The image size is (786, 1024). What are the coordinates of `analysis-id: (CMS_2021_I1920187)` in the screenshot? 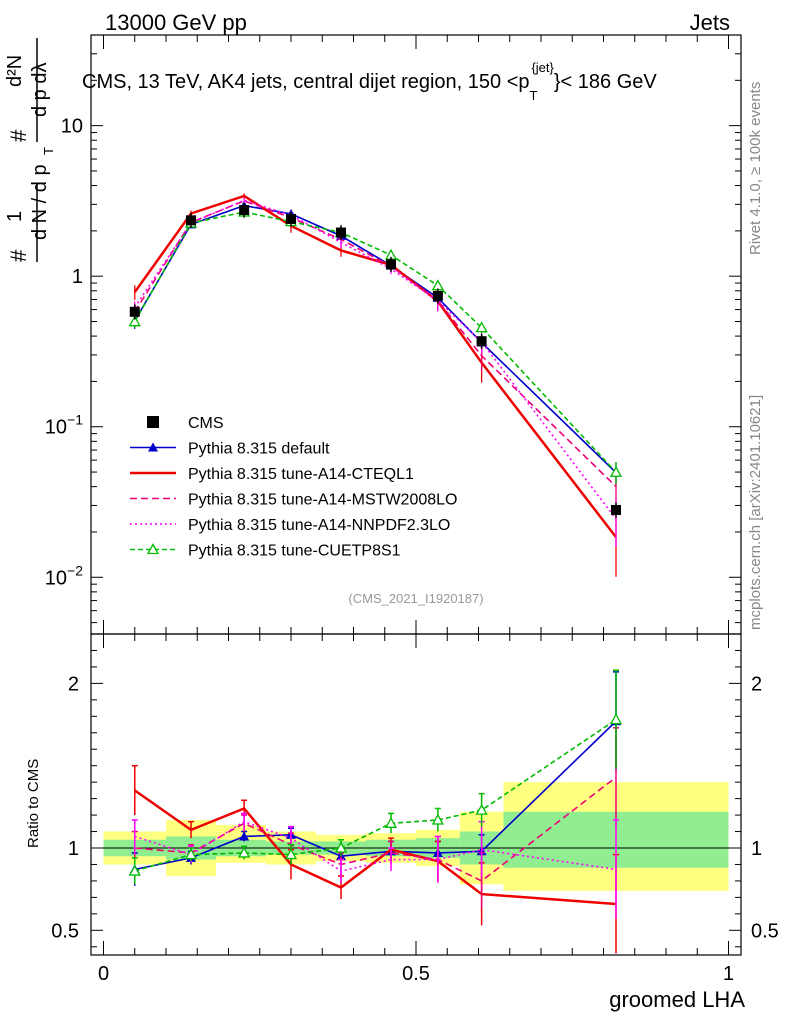 It's located at (415, 598).